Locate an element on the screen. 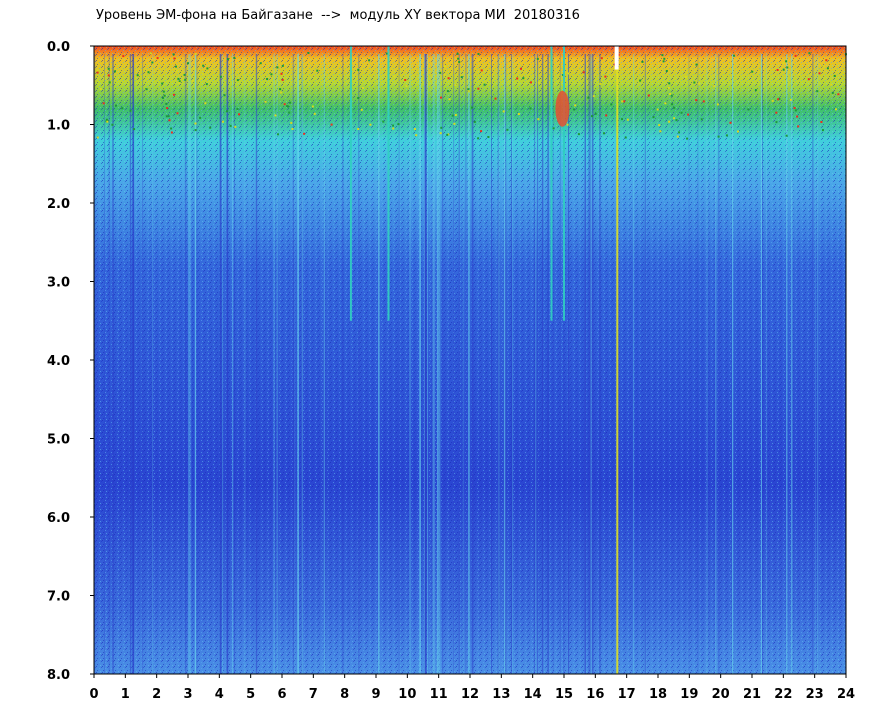 The width and height of the screenshot is (876, 720). disturbance-blob is located at coordinates (562, 108).